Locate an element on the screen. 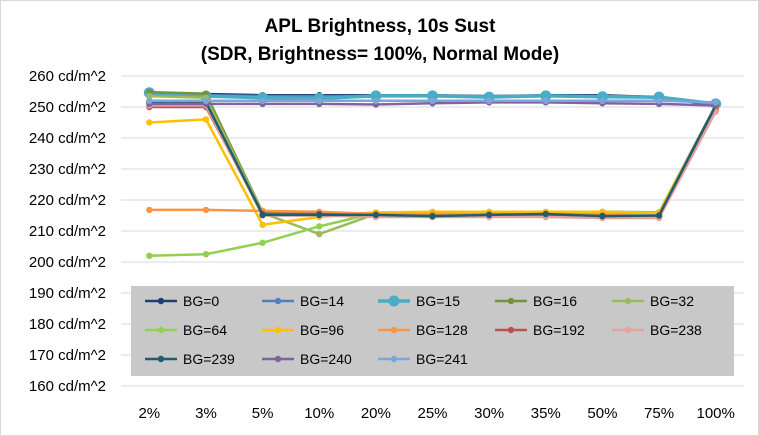  legend-label: BG=64 is located at coordinates (205, 330).